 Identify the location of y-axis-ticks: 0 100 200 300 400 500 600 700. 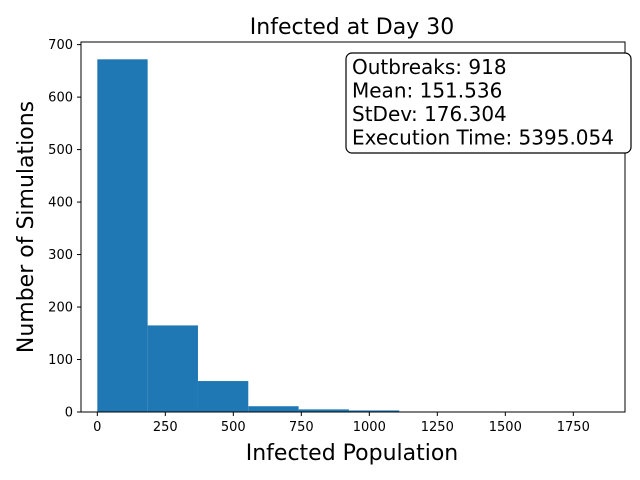
(64, 229).